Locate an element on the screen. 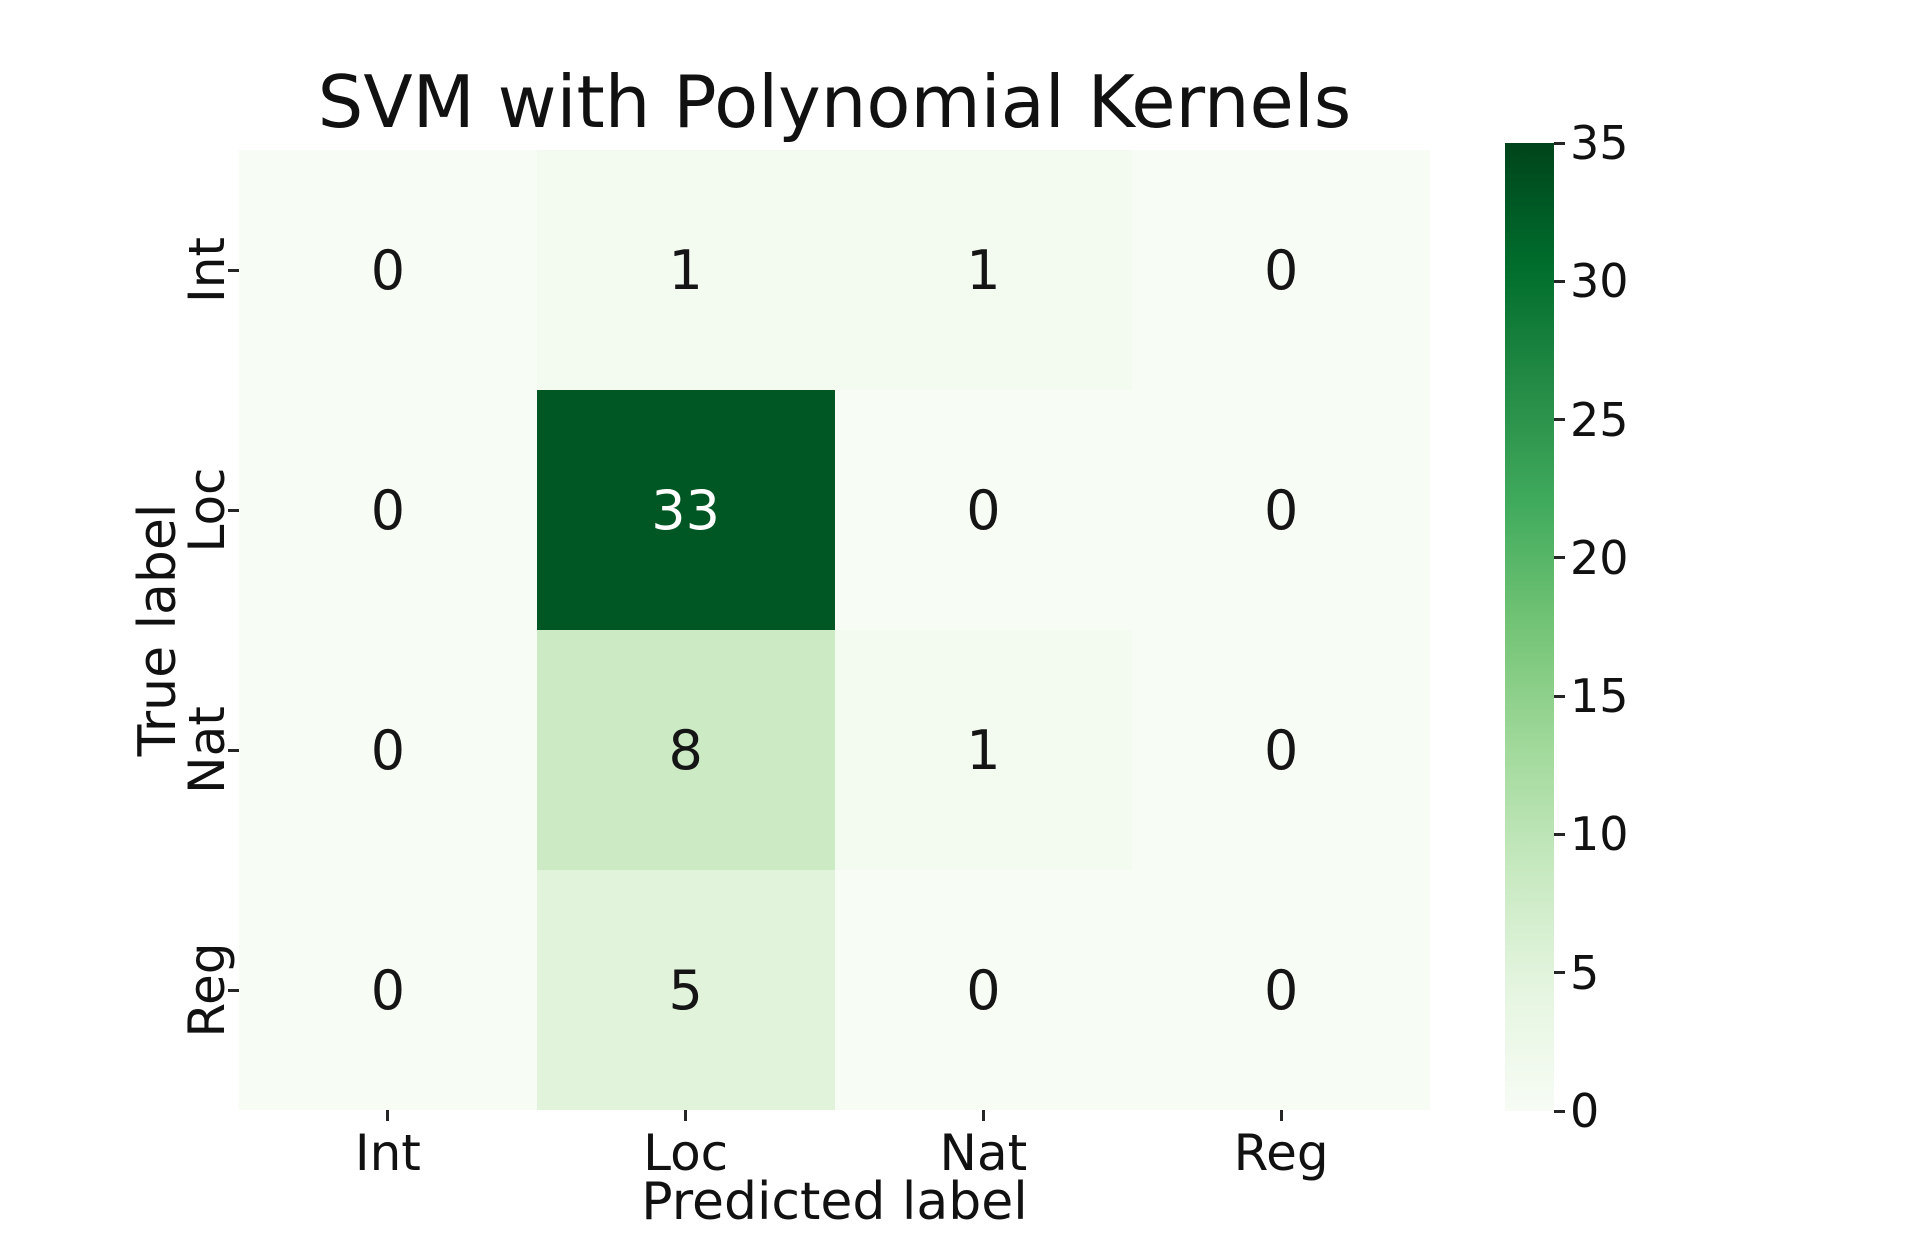  x-tick-label: Reg is located at coordinates (1281, 1153).